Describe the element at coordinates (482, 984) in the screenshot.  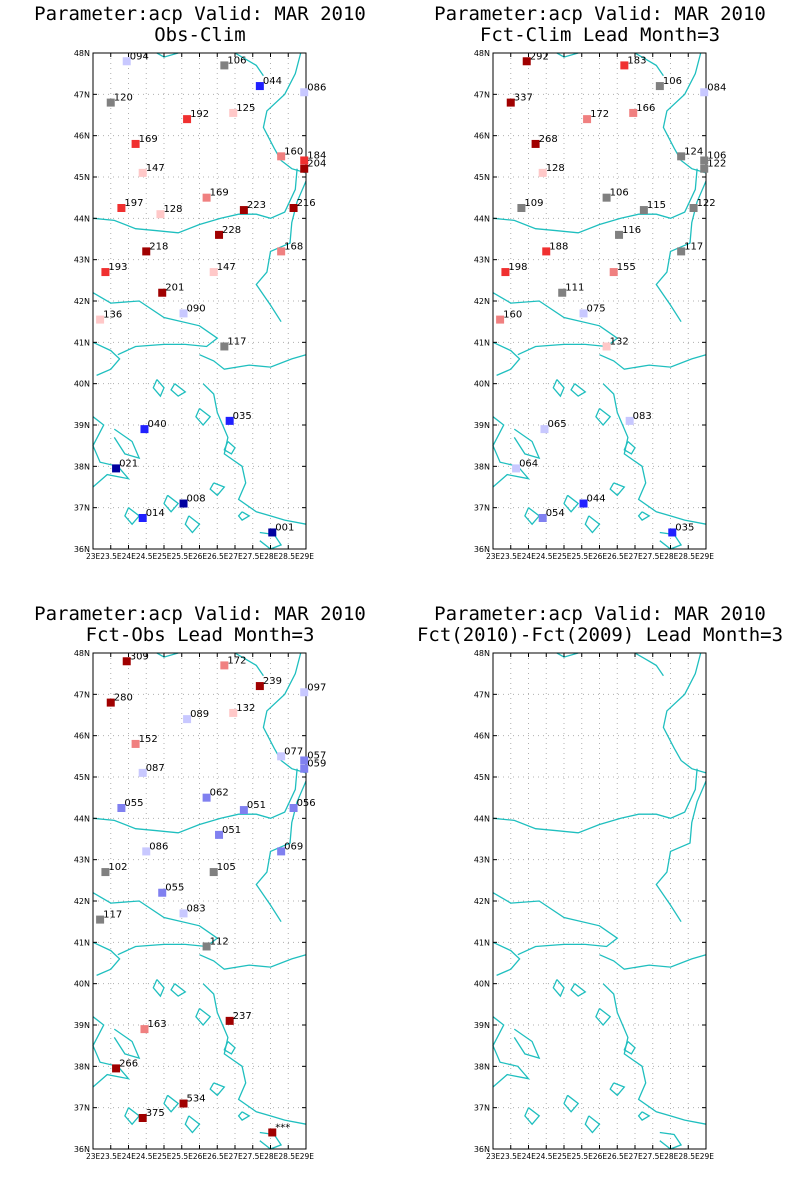
I see `lat-tick-label: 40N` at that location.